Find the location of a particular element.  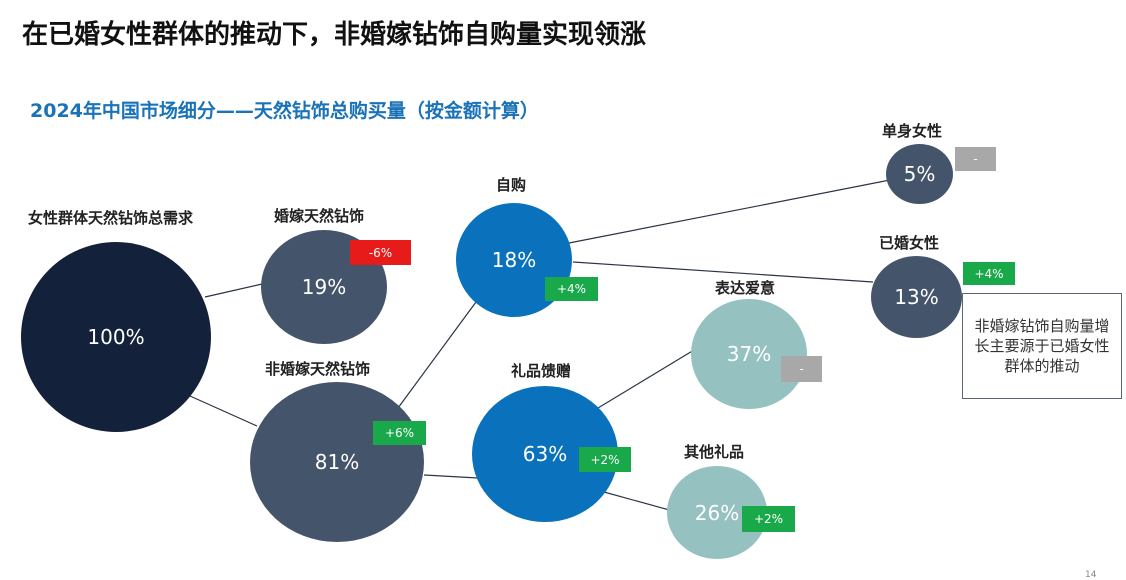

gift-value: 63% is located at coordinates (545, 454).